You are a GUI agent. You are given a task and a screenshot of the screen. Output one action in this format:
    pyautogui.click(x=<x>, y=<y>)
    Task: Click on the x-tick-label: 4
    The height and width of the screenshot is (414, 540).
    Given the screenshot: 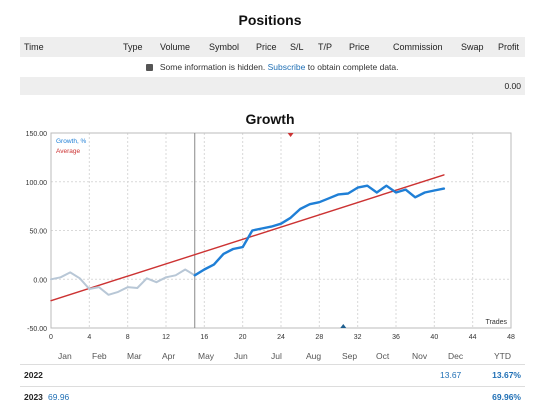 What is the action you would take?
    pyautogui.click(x=89, y=337)
    